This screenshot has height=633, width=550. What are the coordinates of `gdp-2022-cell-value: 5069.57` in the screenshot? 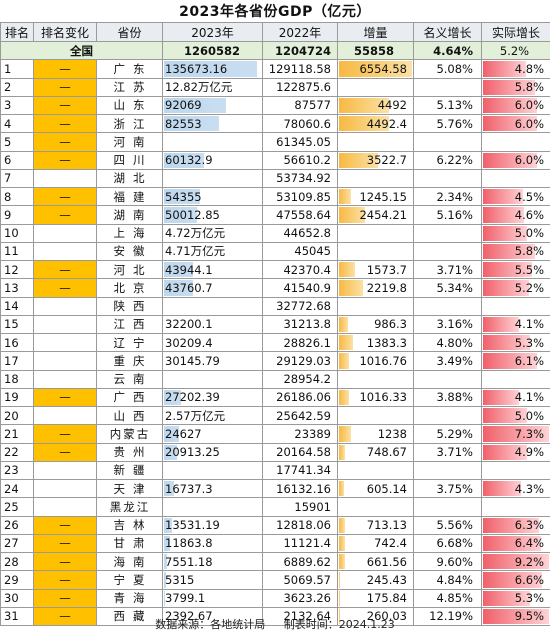 It's located at (307, 579).